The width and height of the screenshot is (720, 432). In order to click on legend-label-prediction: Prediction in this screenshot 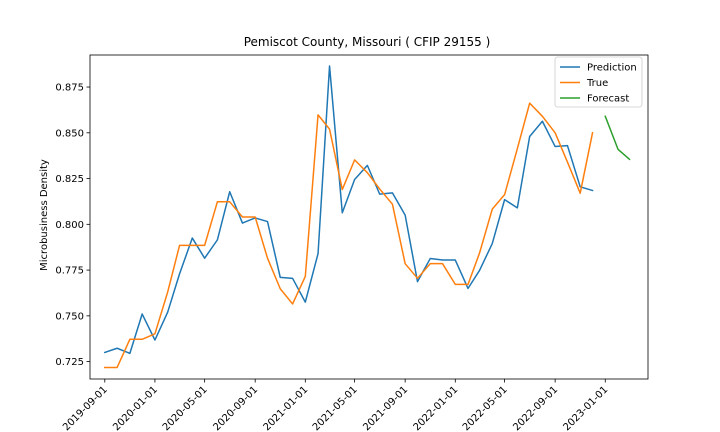, I will do `click(612, 68)`.